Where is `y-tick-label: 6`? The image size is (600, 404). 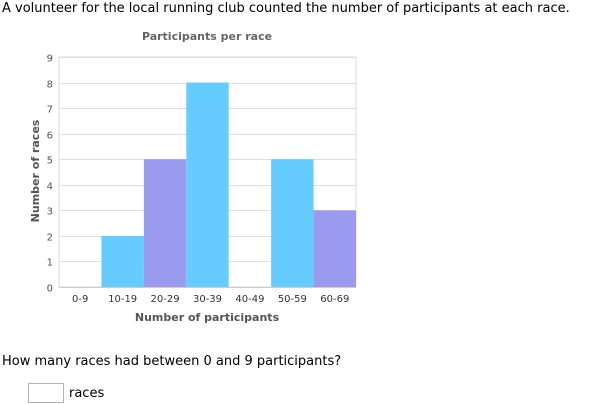 y-tick-label: 6 is located at coordinates (50, 136).